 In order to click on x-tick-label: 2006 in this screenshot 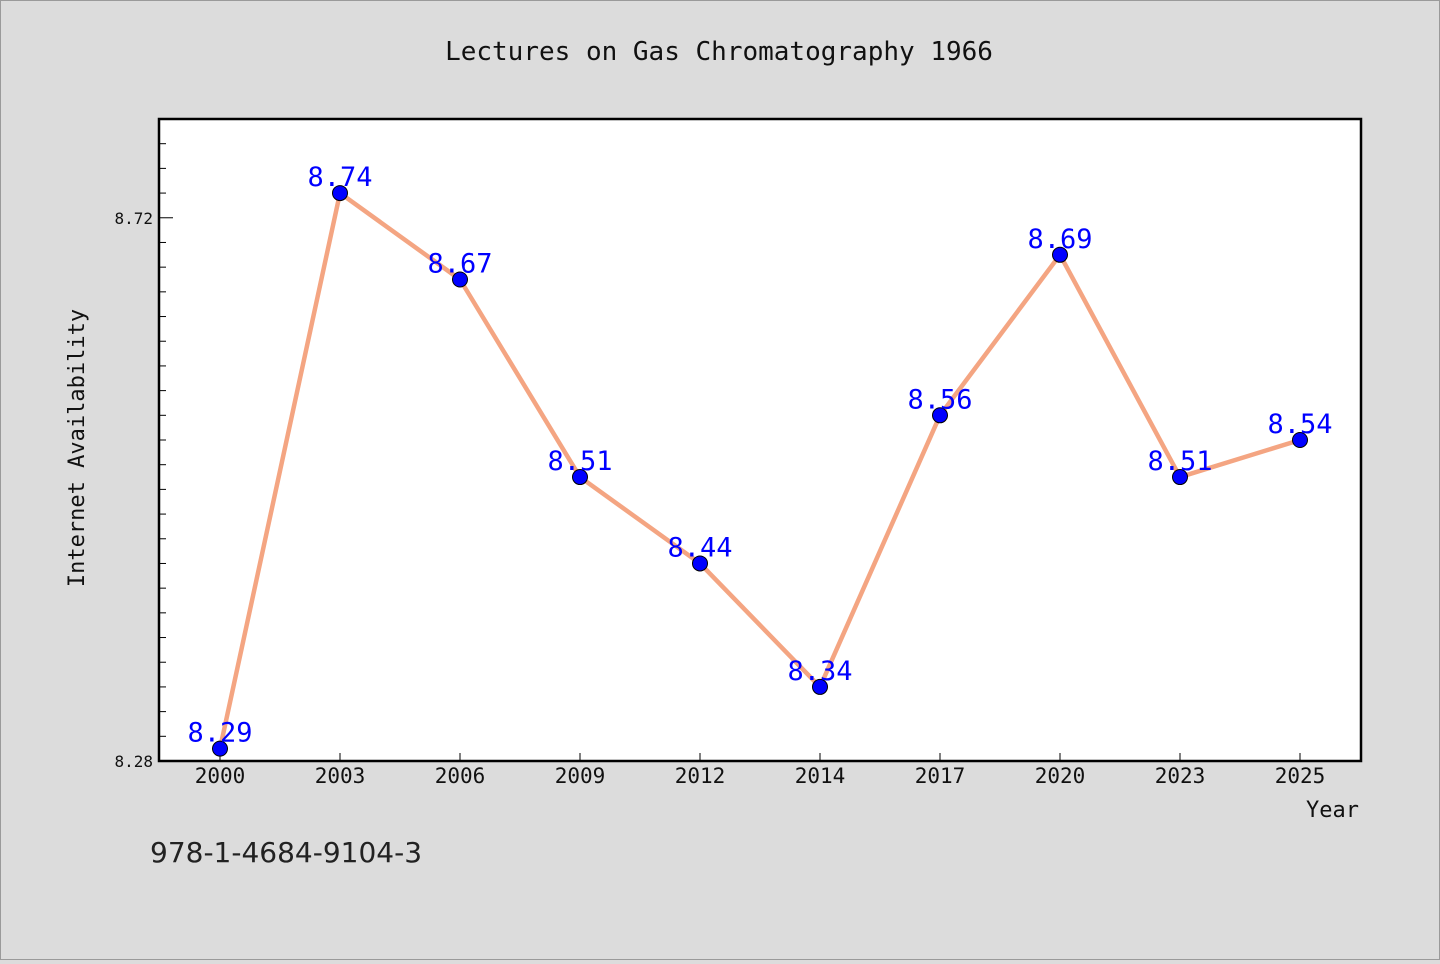, I will do `click(460, 776)`.